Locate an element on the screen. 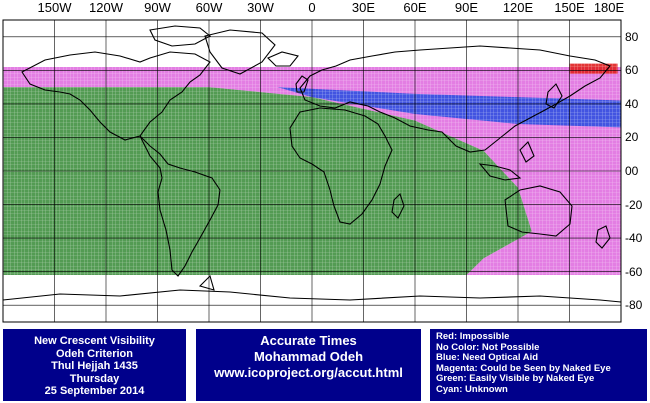  greenland-outline is located at coordinates (240, 52).